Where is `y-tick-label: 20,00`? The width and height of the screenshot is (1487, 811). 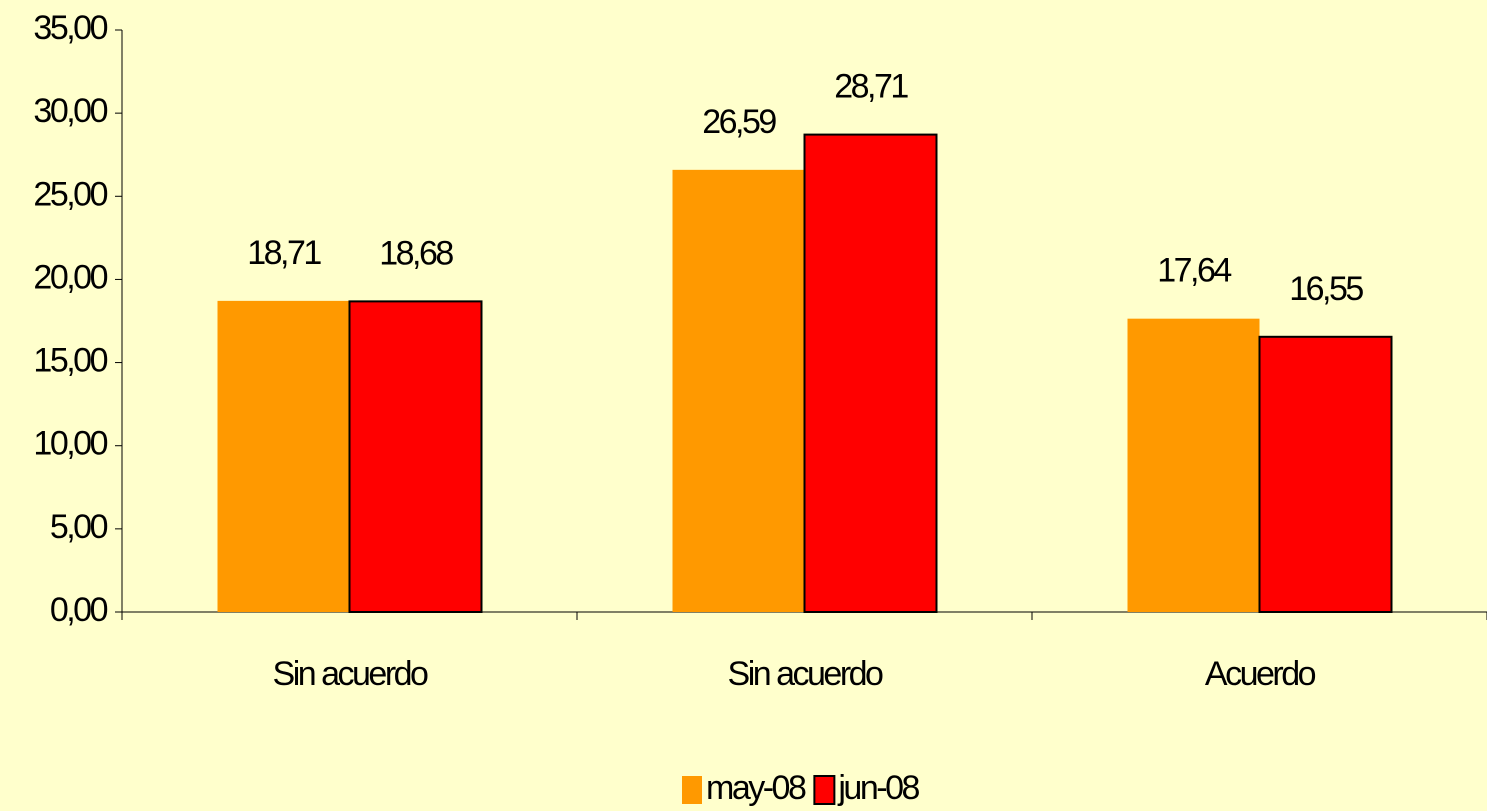
y-tick-label: 20,00 is located at coordinates (70, 277).